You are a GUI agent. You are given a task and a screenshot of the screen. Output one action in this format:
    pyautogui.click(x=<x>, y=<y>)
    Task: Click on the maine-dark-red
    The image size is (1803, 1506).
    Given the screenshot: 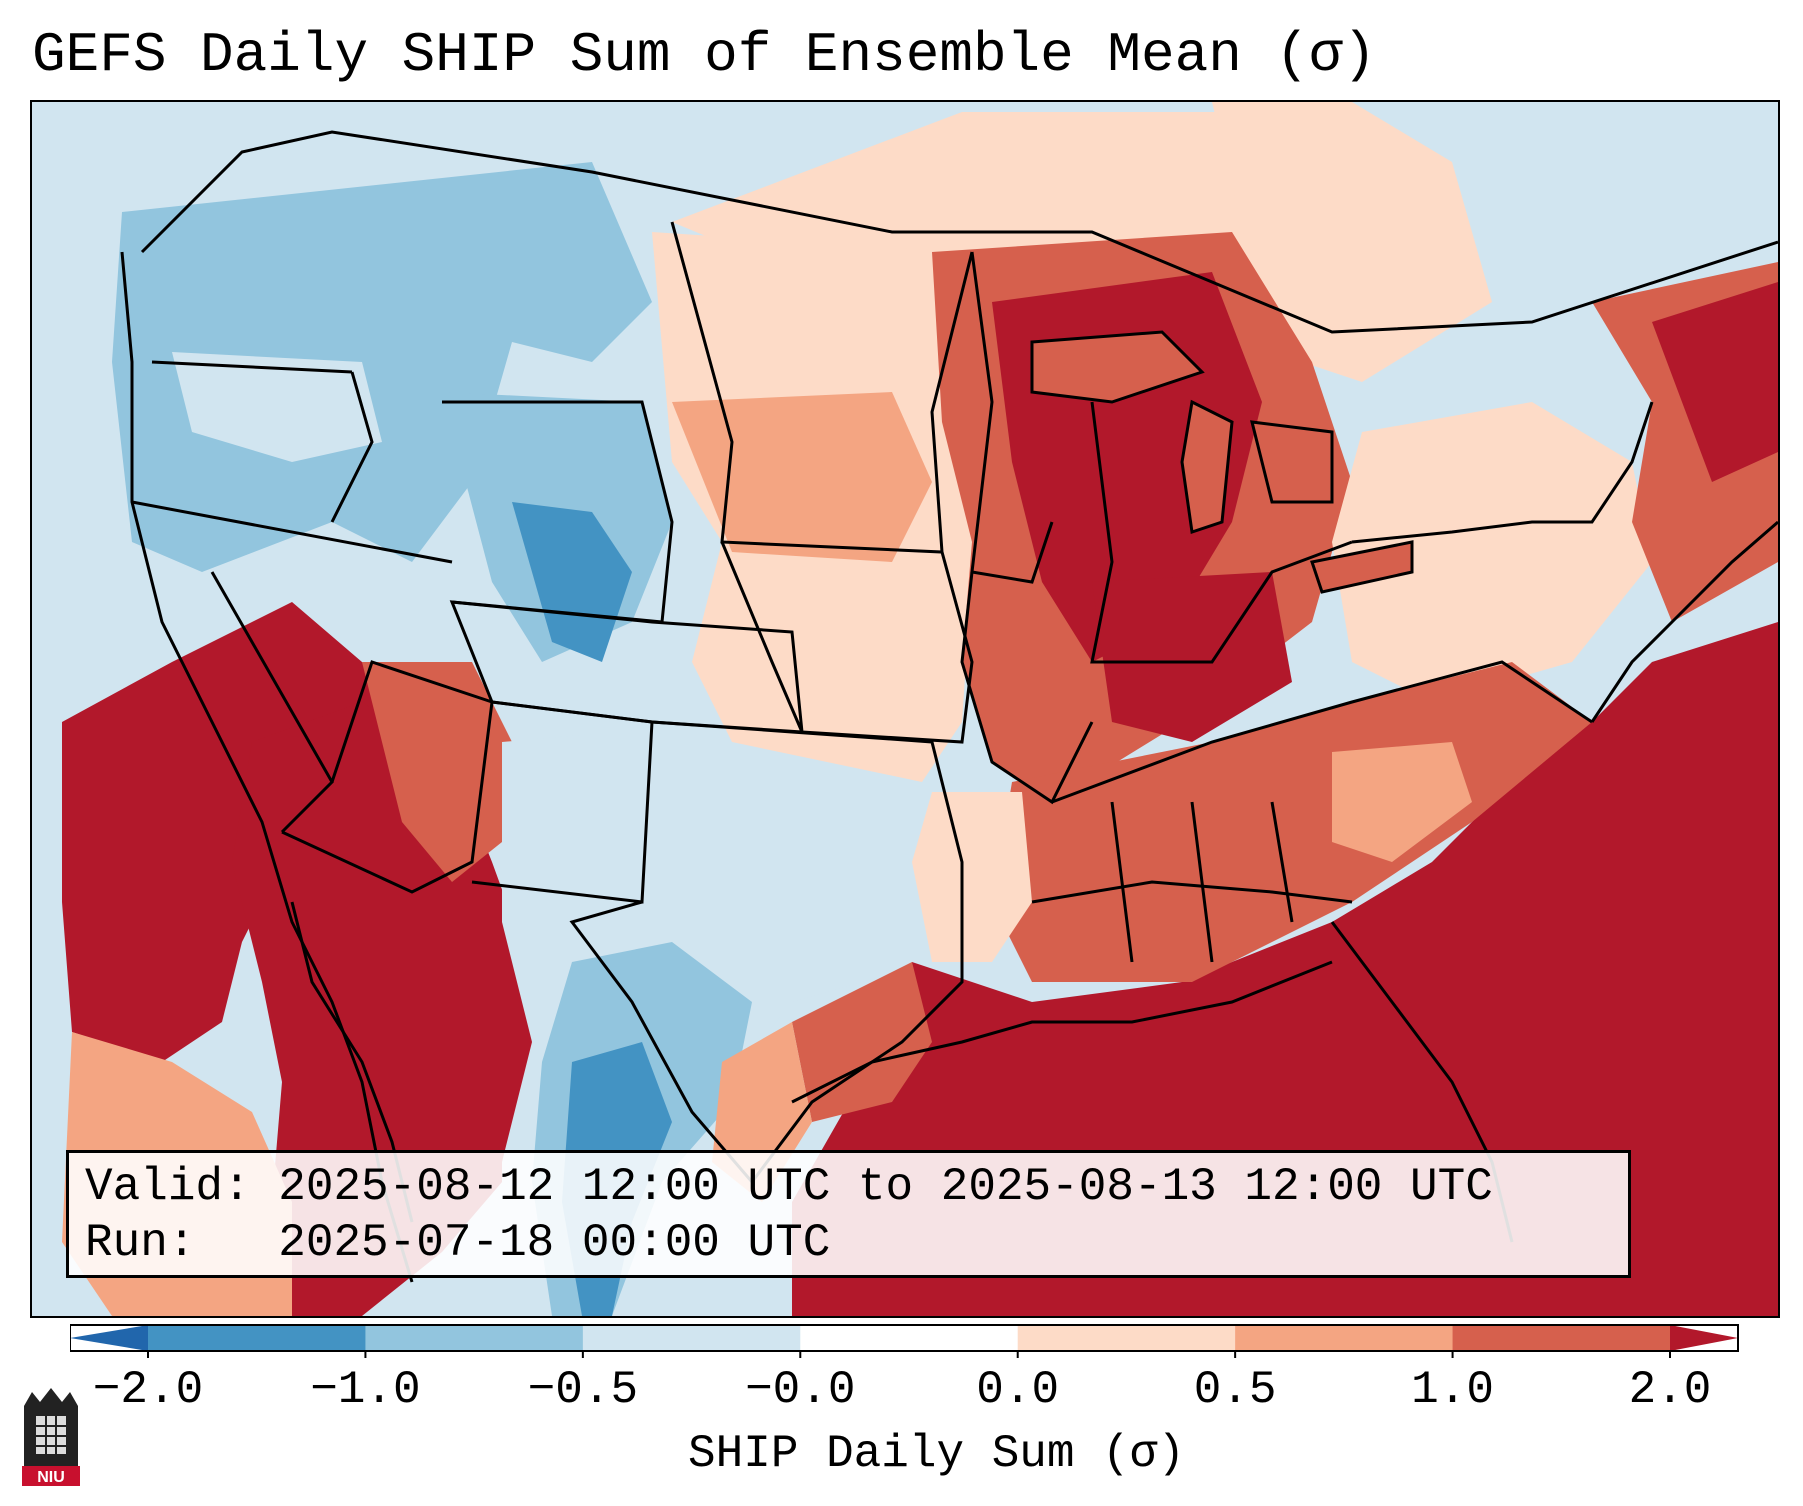 What is the action you would take?
    pyautogui.click(x=1715, y=382)
    